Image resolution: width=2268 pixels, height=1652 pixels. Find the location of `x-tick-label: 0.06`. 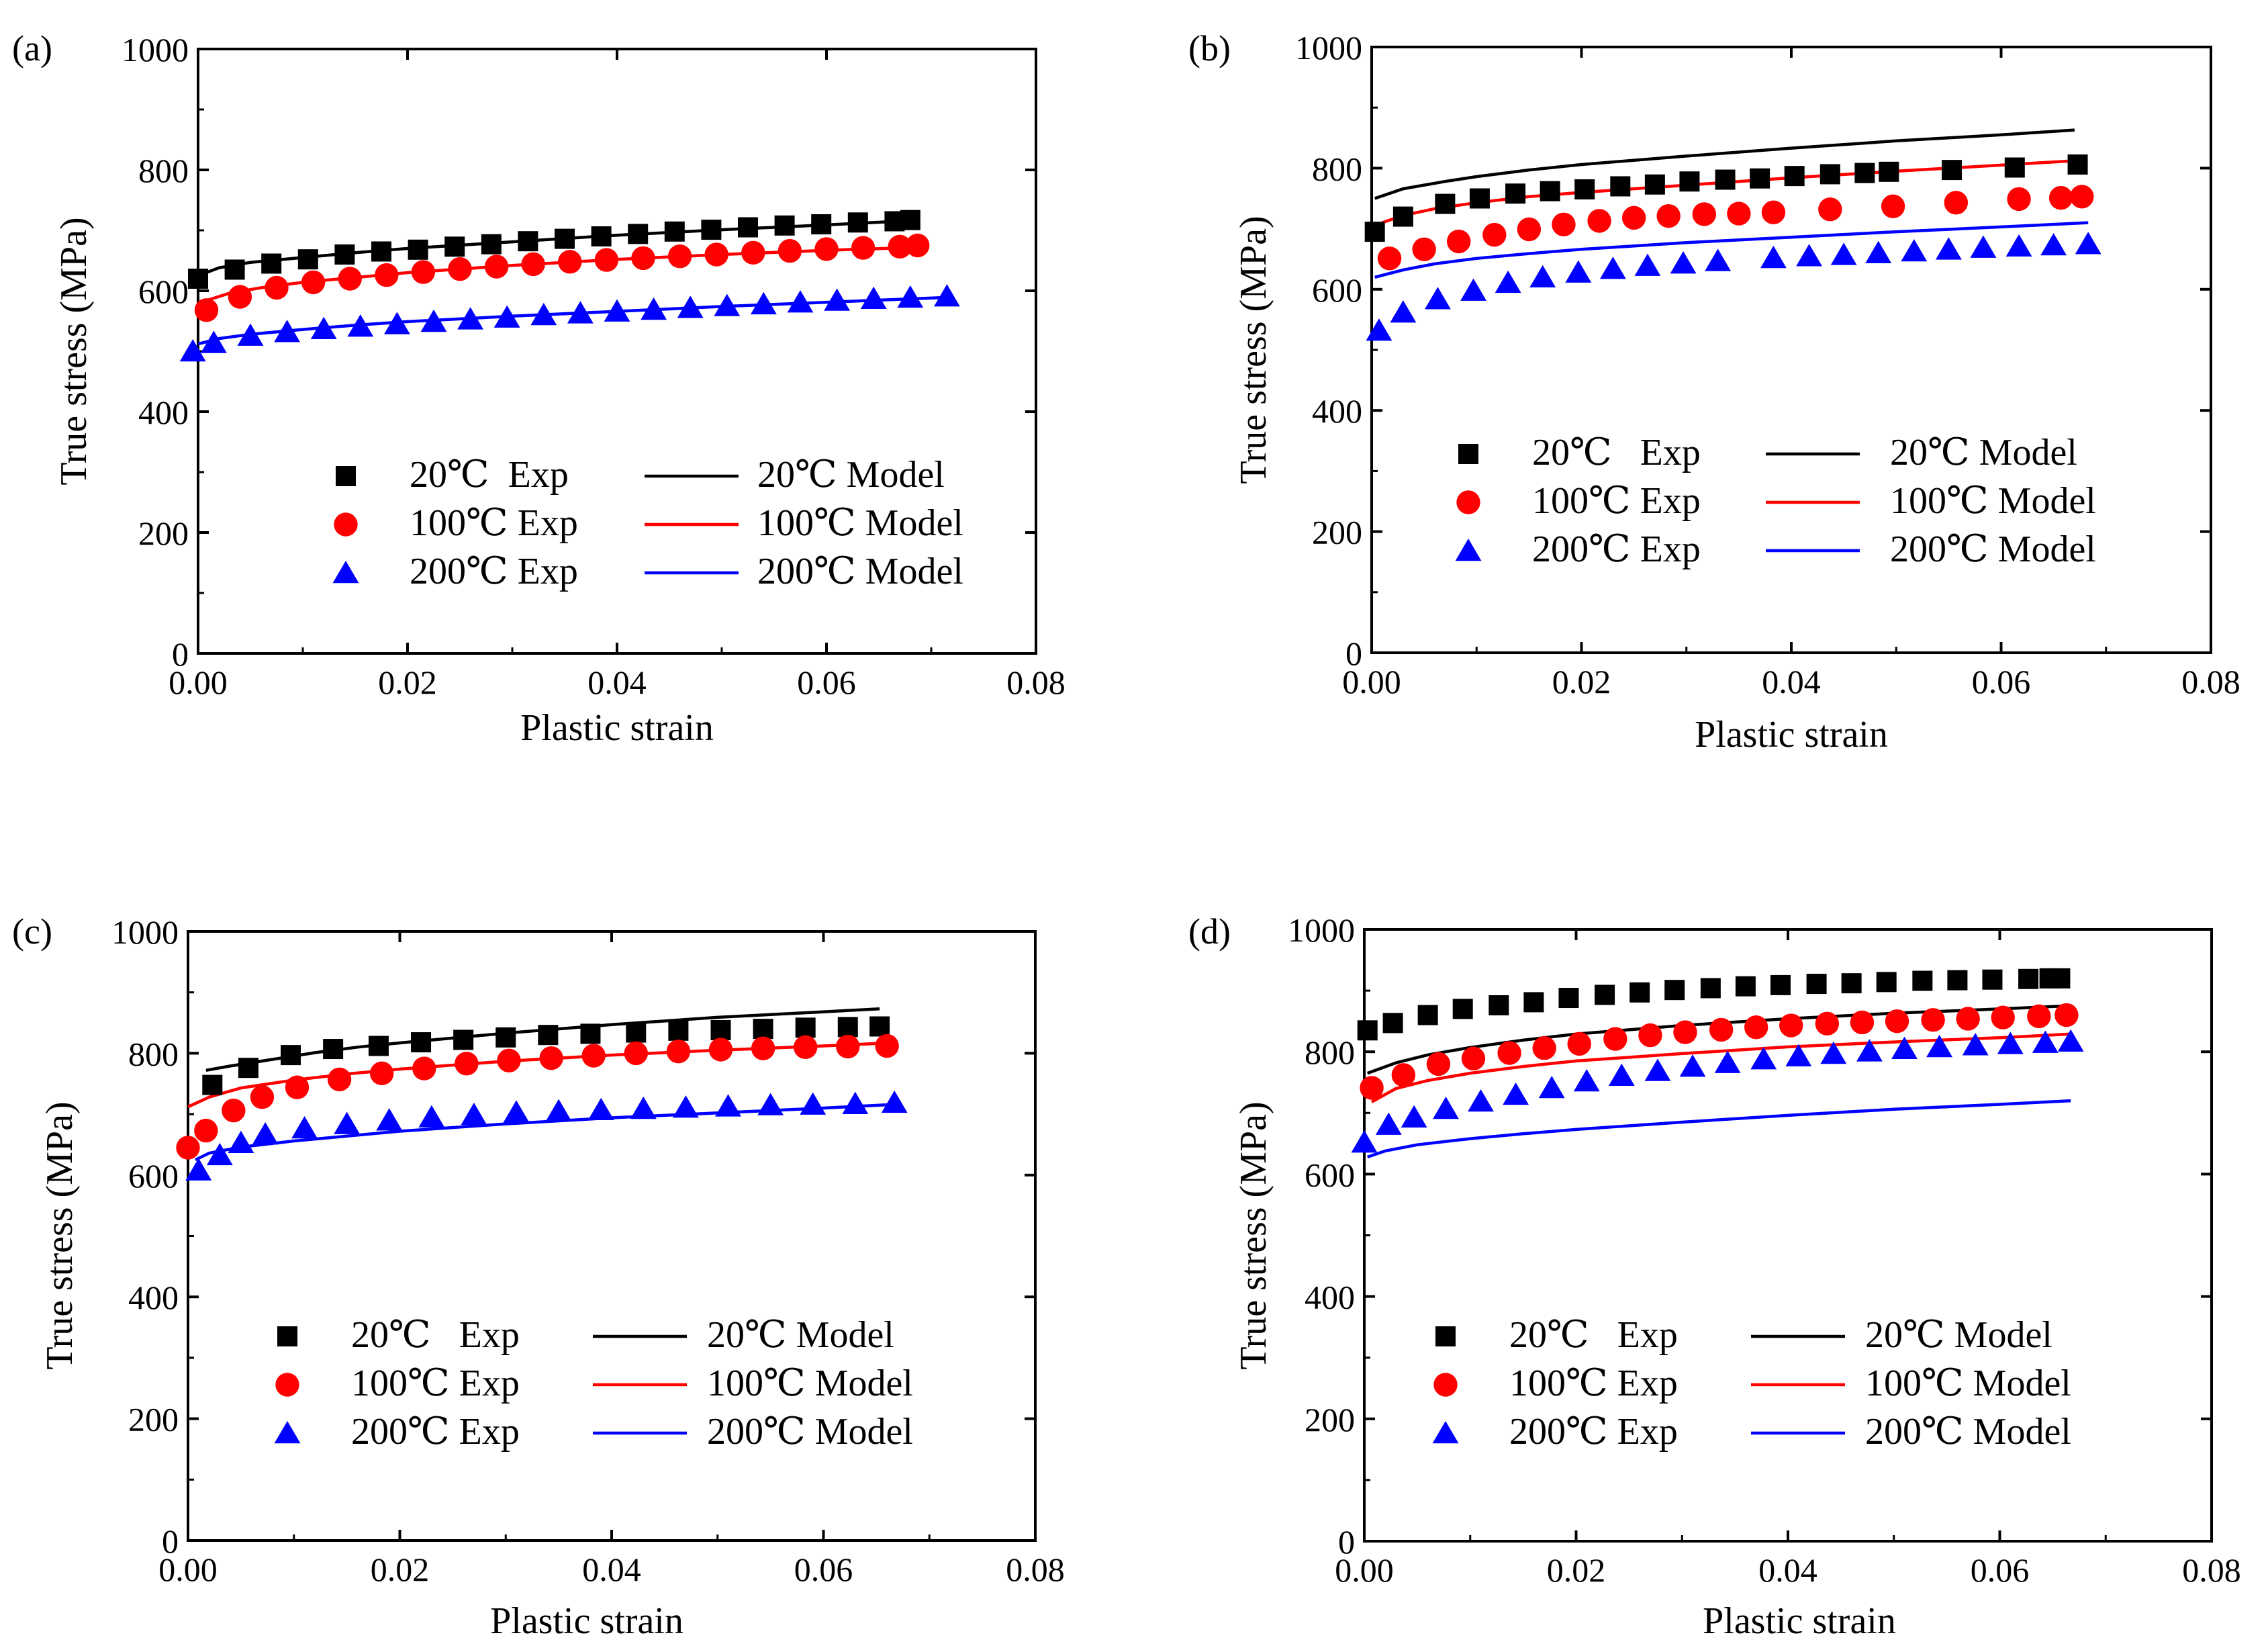

x-tick-label: 0.06 is located at coordinates (826, 682).